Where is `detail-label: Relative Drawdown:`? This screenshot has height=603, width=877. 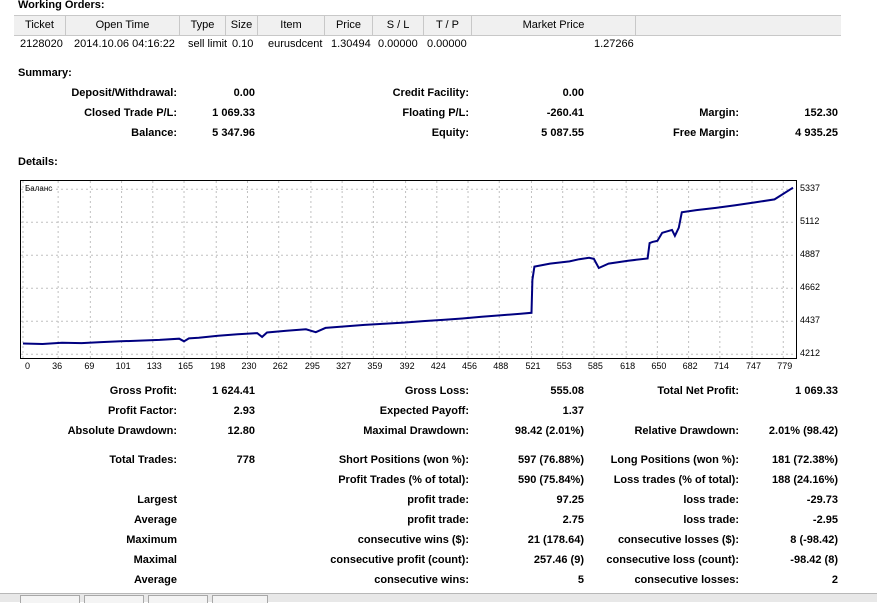 detail-label: Relative Drawdown: is located at coordinates (686, 431).